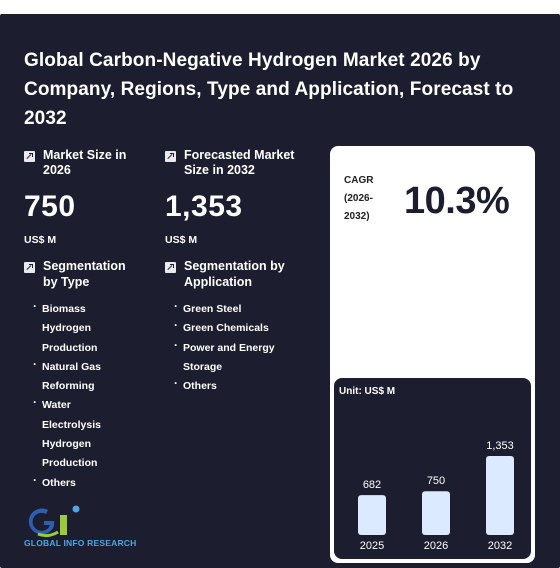  I want to click on cagr-label: CAGR (2026-2032), so click(359, 198).